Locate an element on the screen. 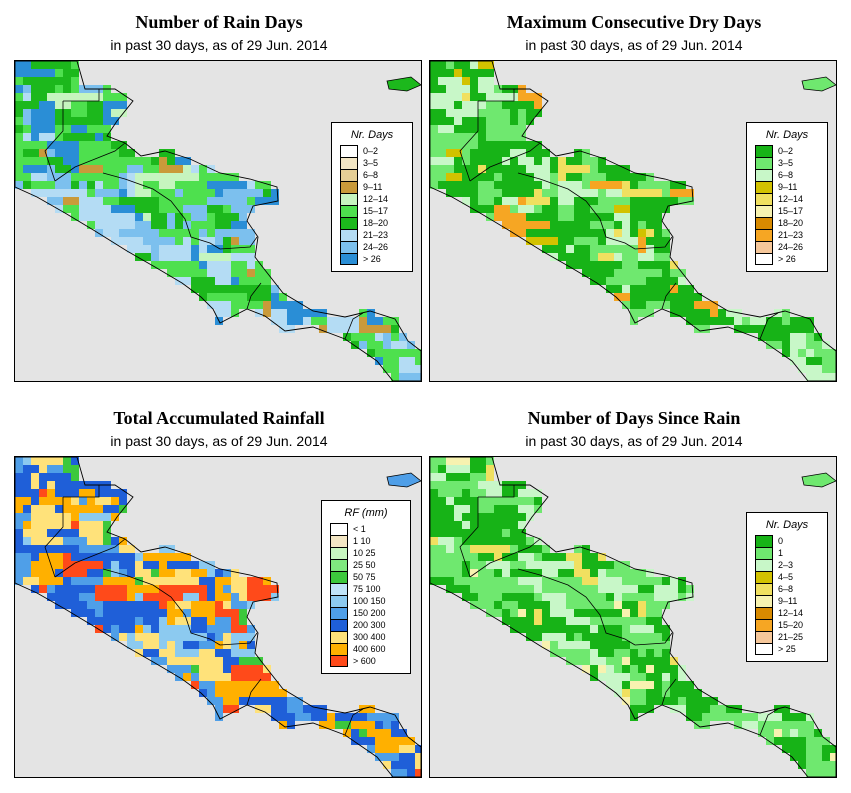  panel-subtitle: in past 30 days, as of 29 Jun. 2014 is located at coordinates (219, 45).